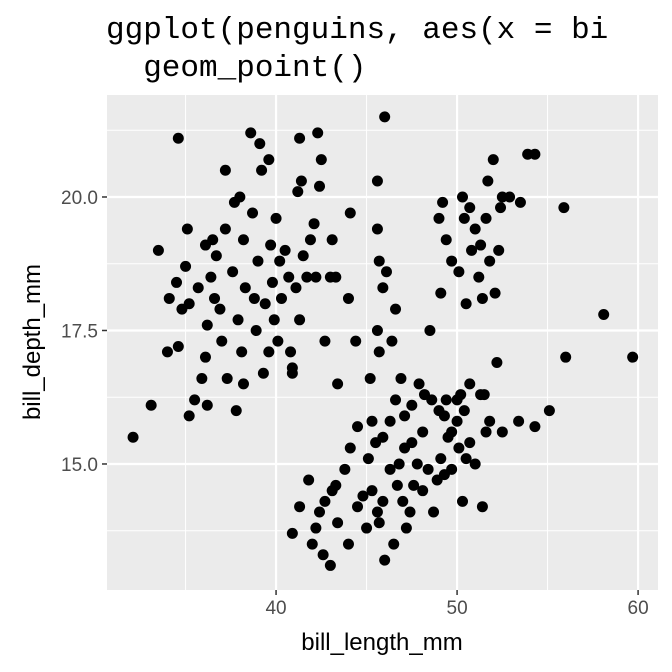 The width and height of the screenshot is (672, 672). What do you see at coordinates (357, 30) in the screenshot?
I see `chart-title: ggplot(penguins, aes(x = bi` at bounding box center [357, 30].